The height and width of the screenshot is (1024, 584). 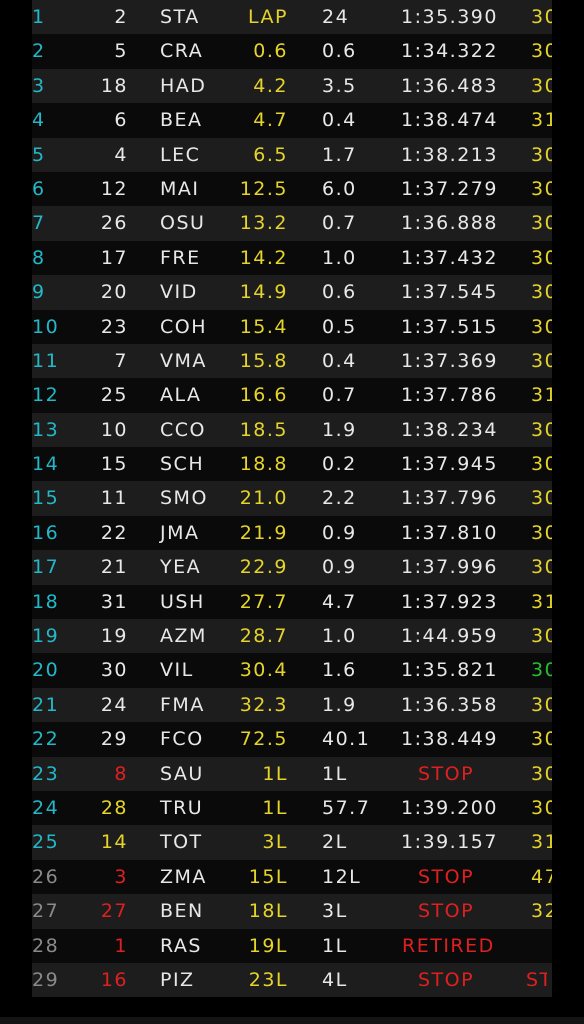 I want to click on table-row: 18 31 USH 27.7 4.7 1:37.923 31, so click(x=292, y=602).